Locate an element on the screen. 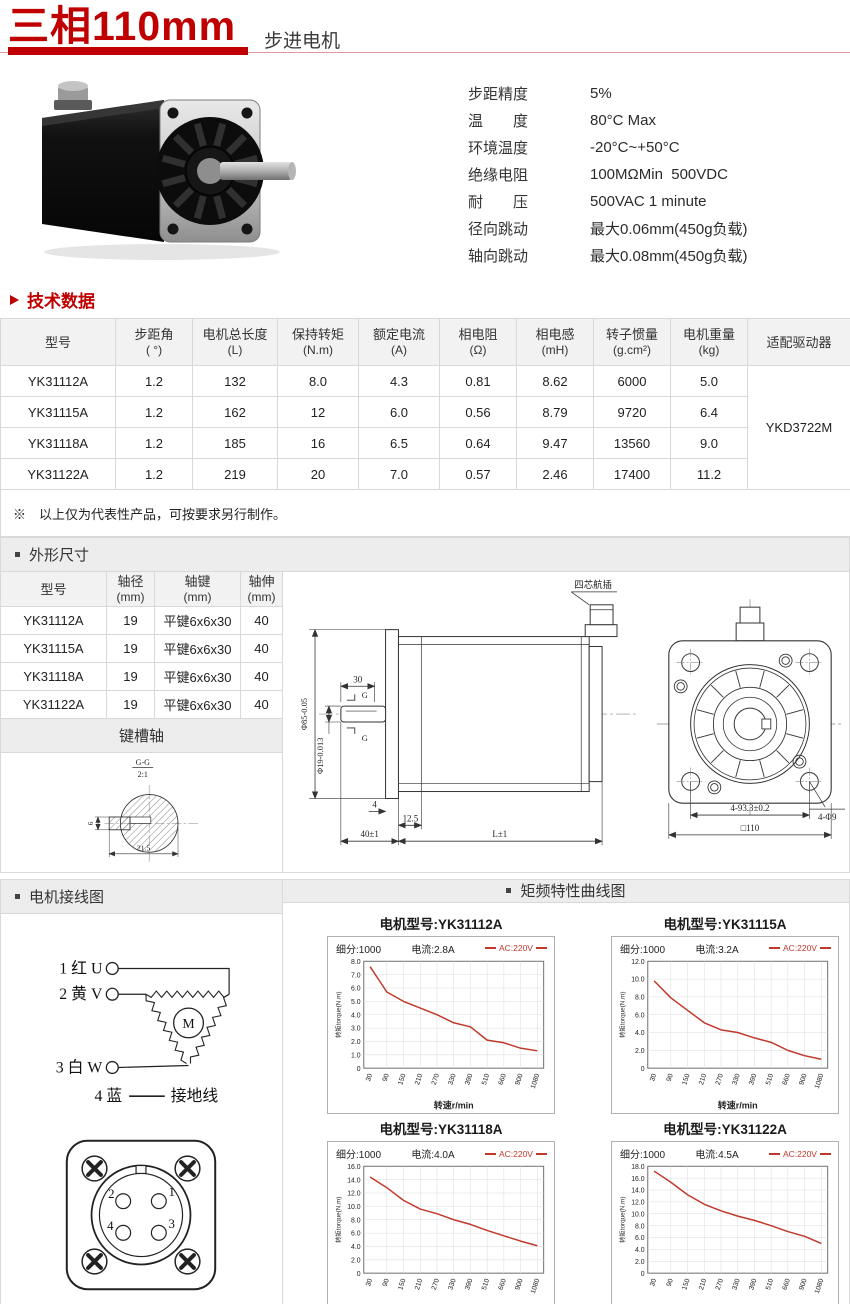 Image resolution: width=850 pixels, height=1304 pixels. table-cell: 8.0 is located at coordinates (318, 381).